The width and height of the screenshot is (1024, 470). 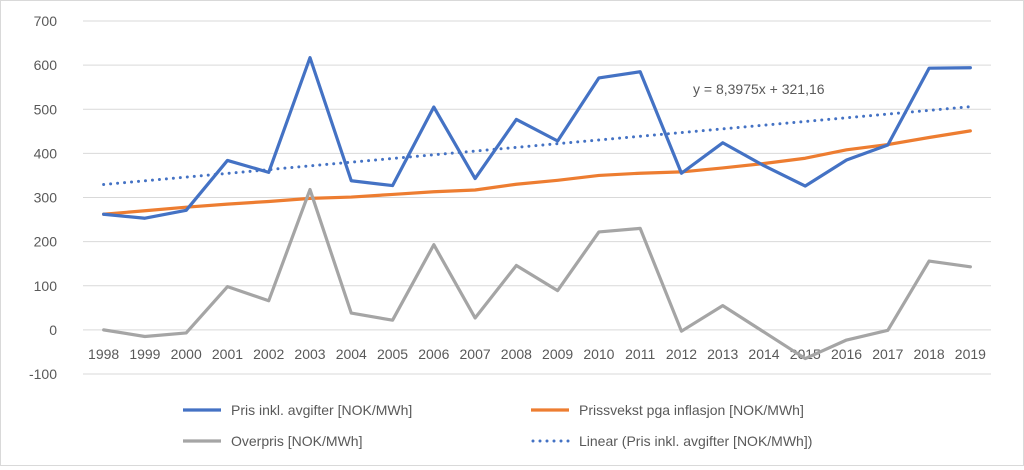 I want to click on y-tick-label: 700, so click(x=46, y=21).